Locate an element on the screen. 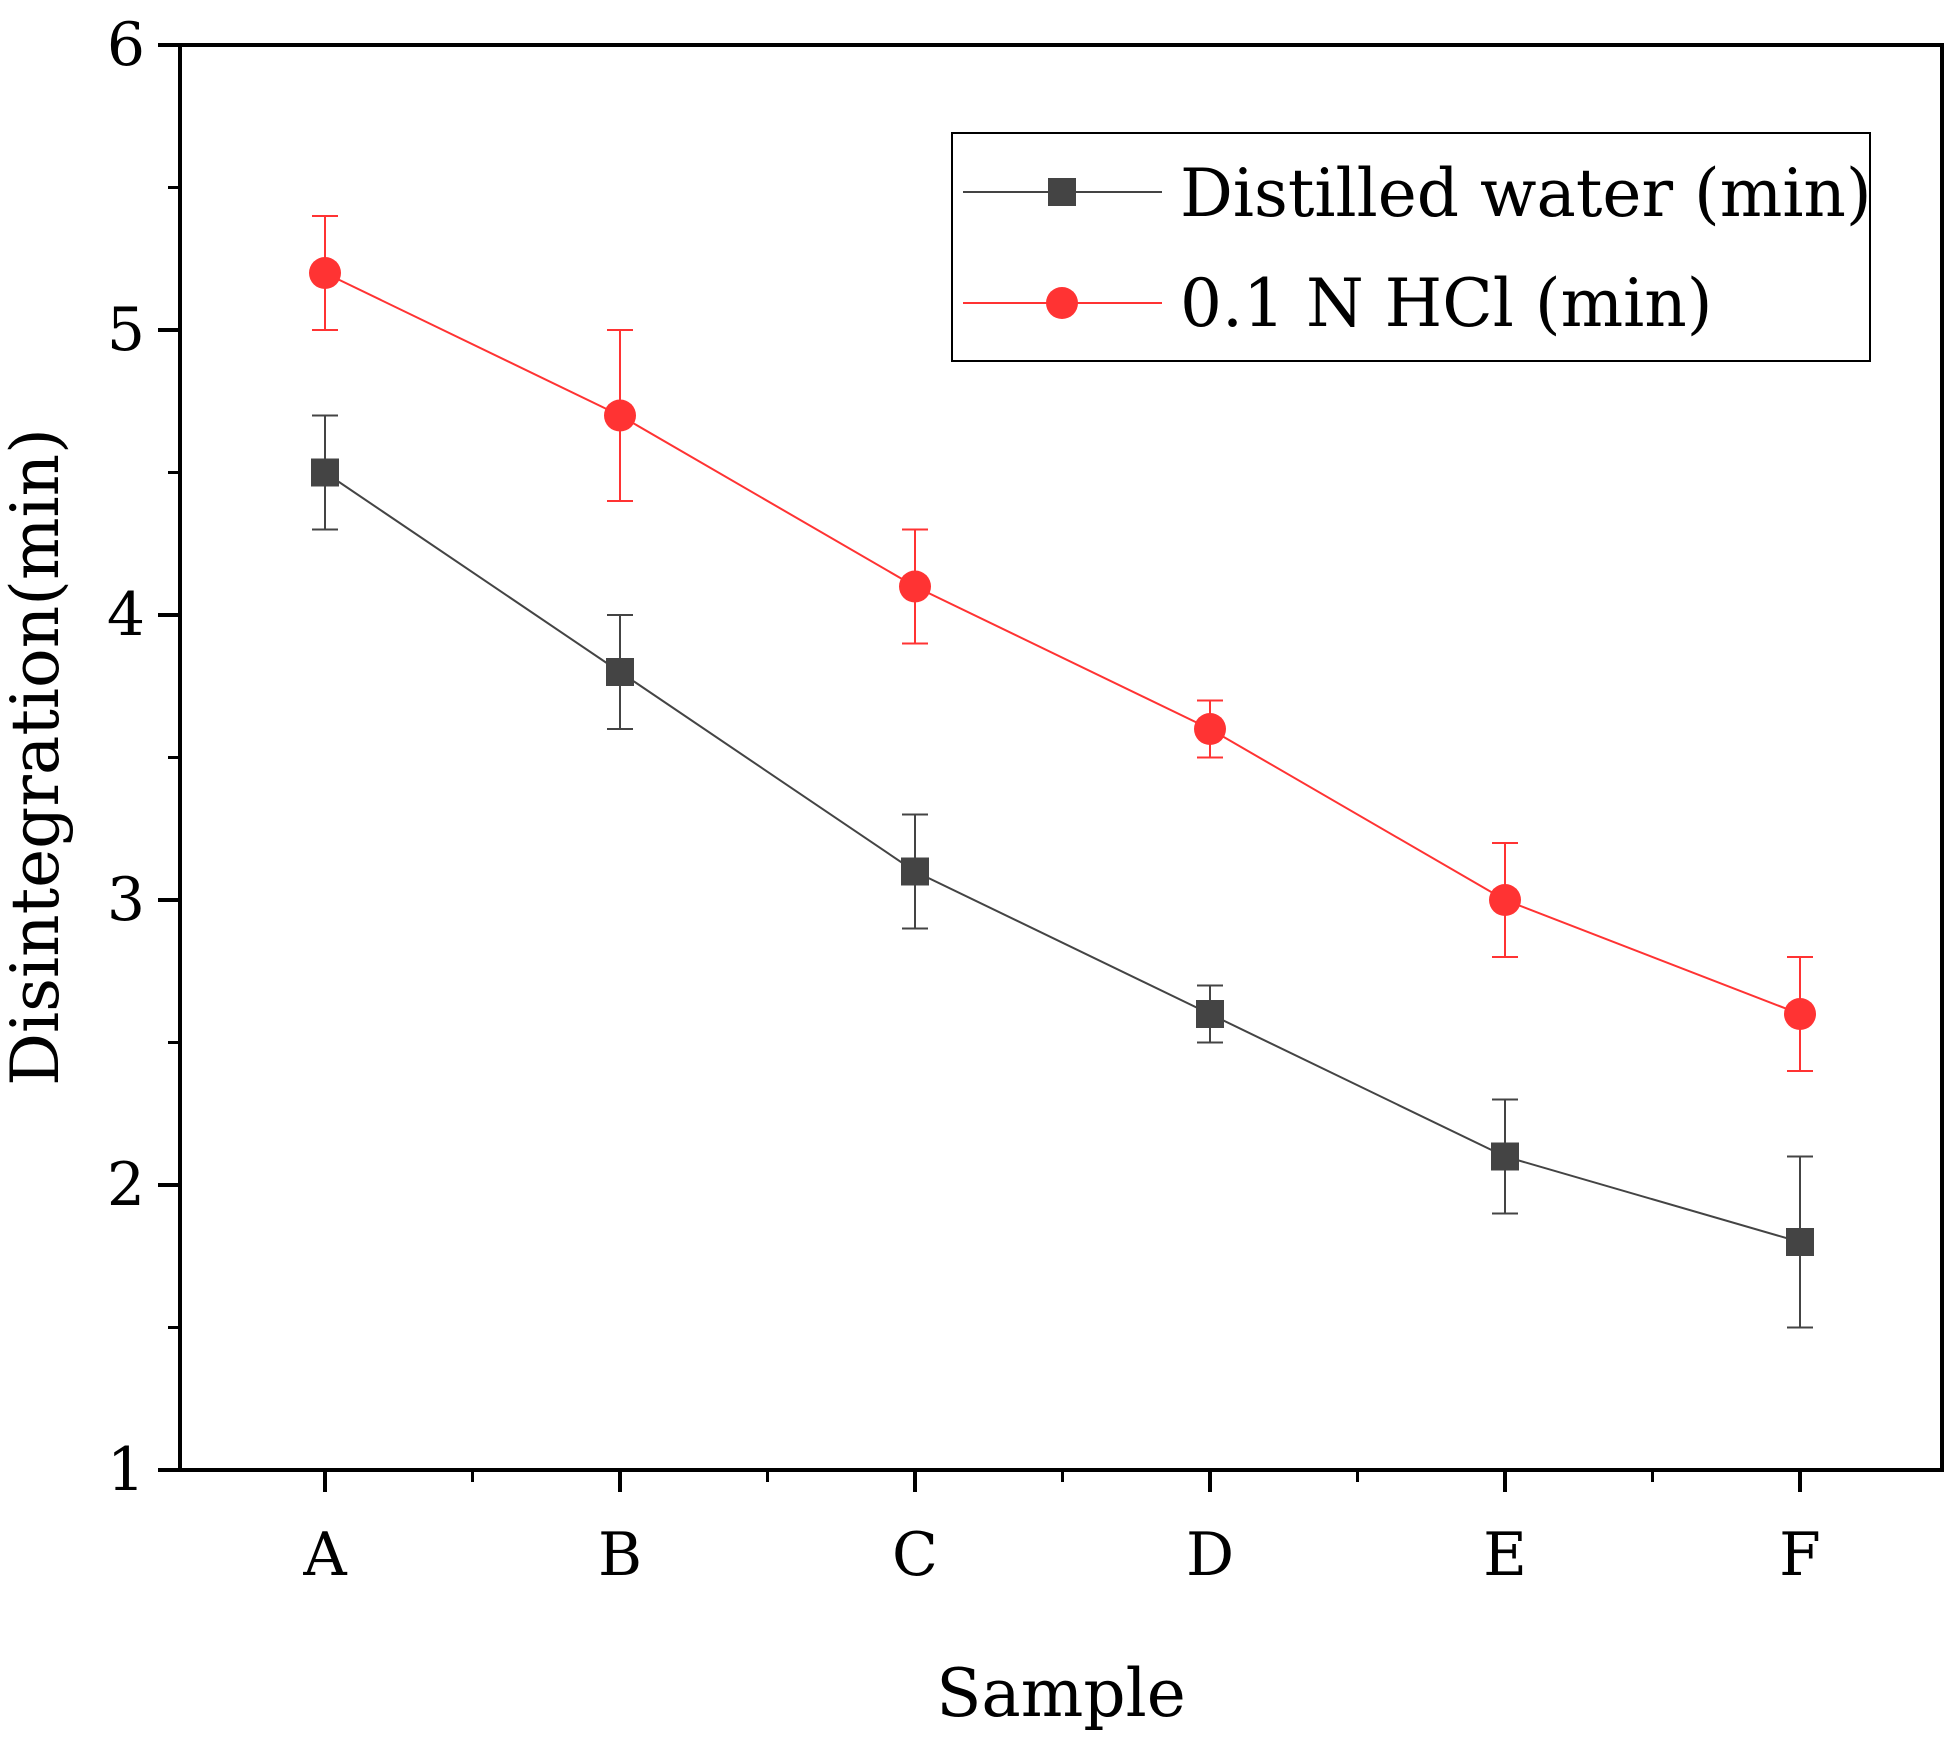  legend-label-series-2: 0.1 N HCl (min) is located at coordinates (1446, 303).